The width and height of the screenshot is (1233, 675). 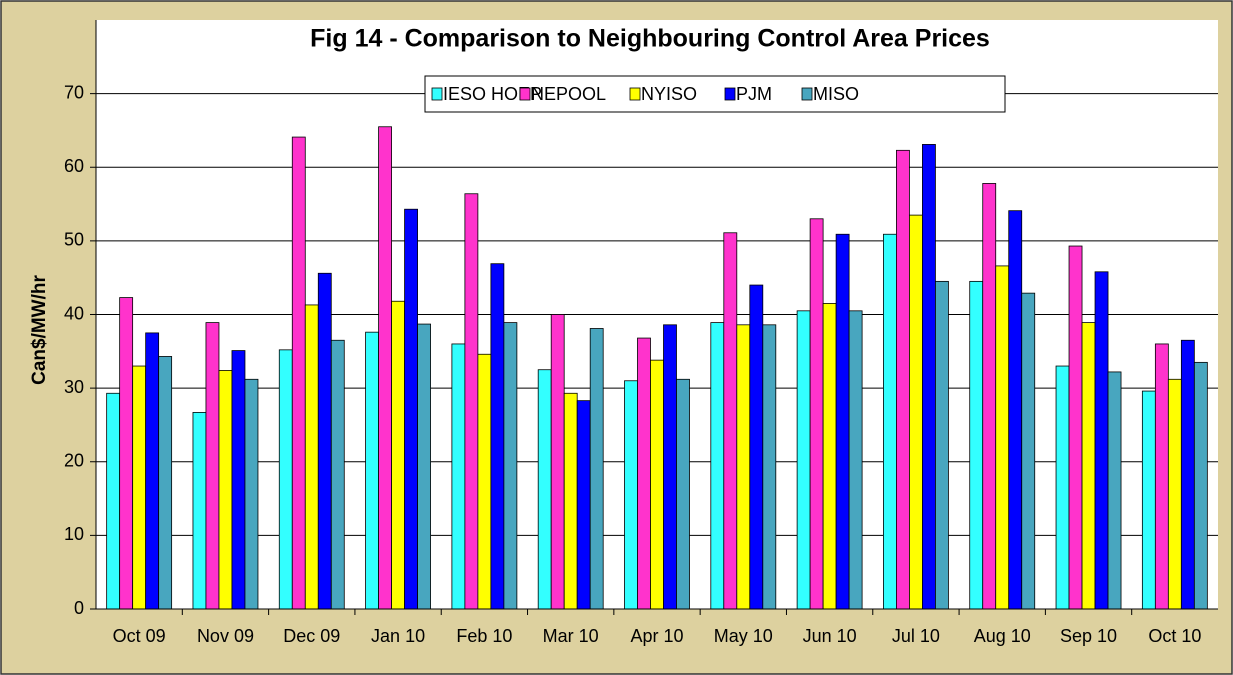 What do you see at coordinates (74, 240) in the screenshot?
I see `y-tick-label: 50` at bounding box center [74, 240].